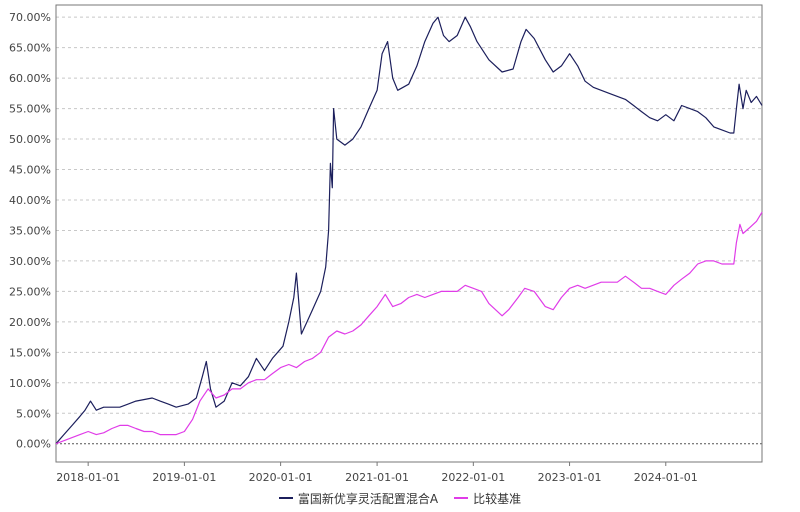  I want to click on legend-label-fund: 富国新优享灵活配置混合A, so click(368, 498).